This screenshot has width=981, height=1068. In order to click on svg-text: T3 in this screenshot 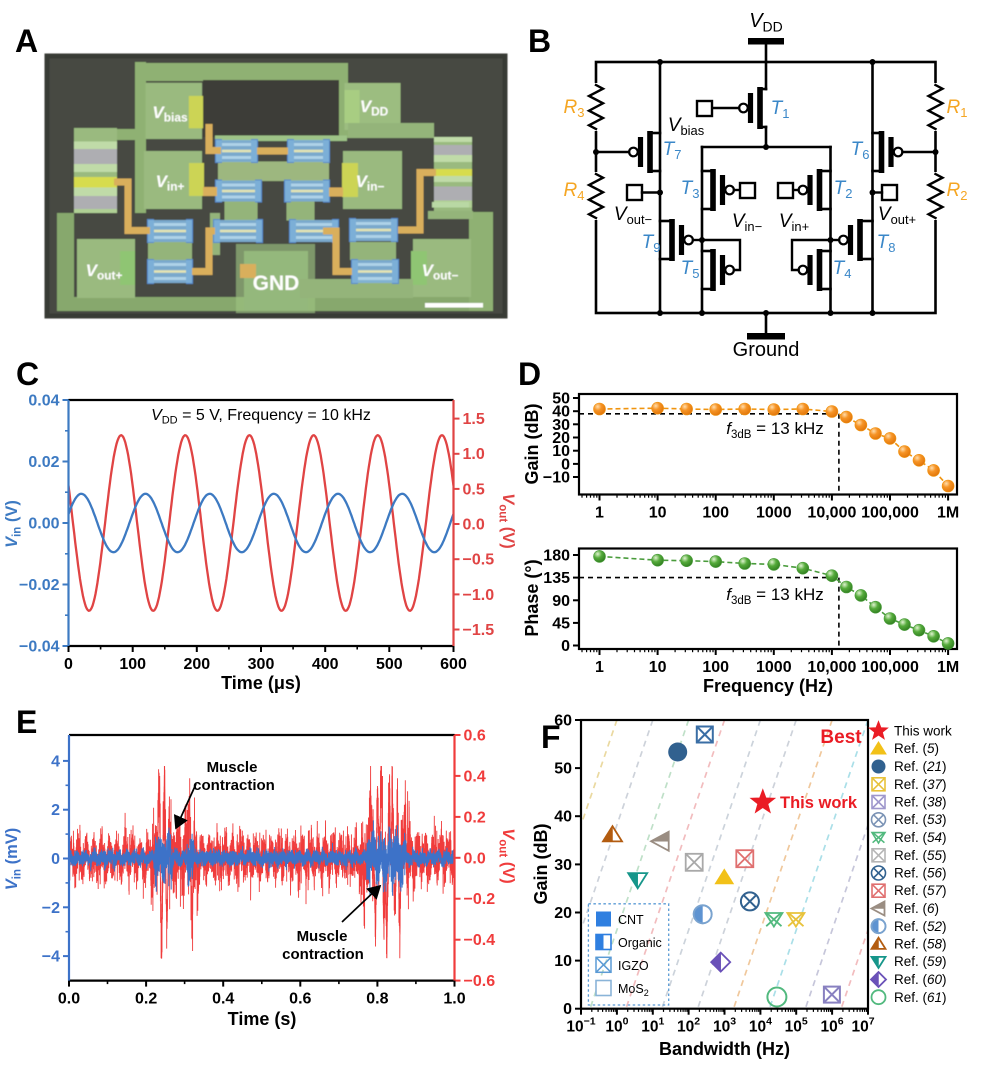, I will do `click(690, 189)`.